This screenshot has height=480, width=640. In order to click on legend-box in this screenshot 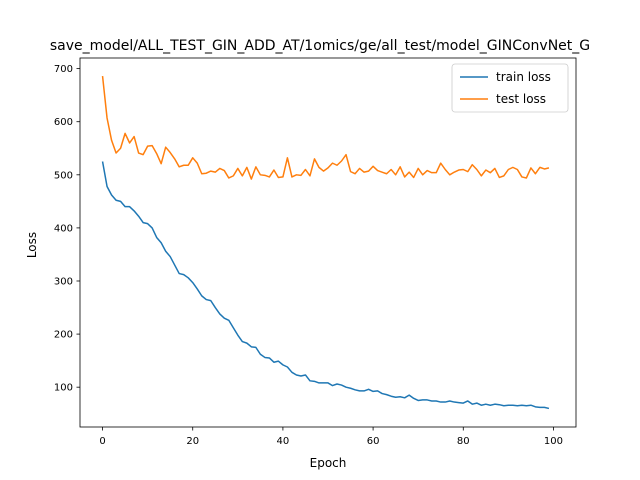, I will do `click(510, 88)`.